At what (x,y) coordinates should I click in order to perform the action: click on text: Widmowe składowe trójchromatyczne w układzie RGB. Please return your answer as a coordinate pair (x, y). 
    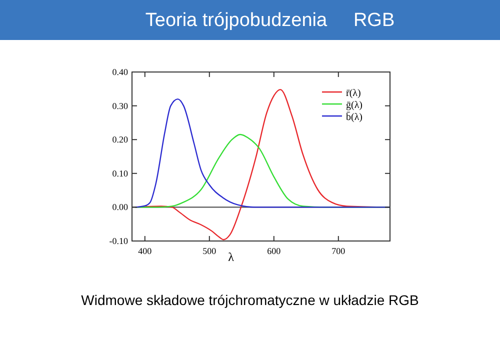
    Looking at the image, I should click on (250, 300).